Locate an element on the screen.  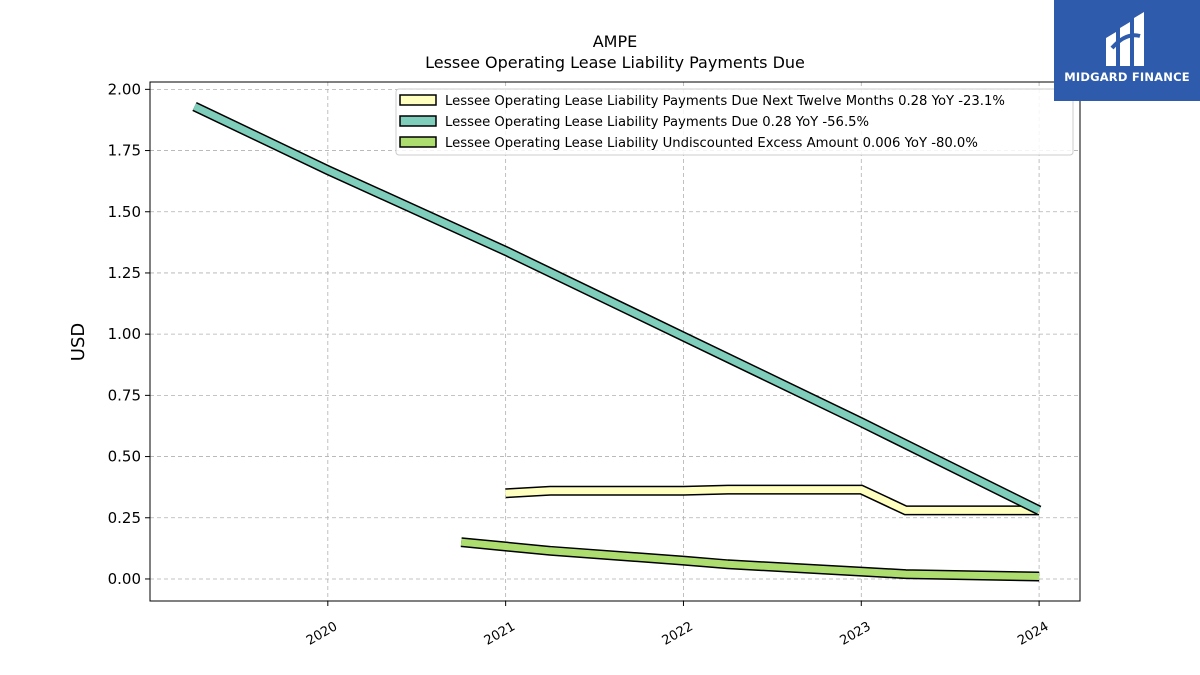
y-tick-label: 2.00 is located at coordinates (124, 89).